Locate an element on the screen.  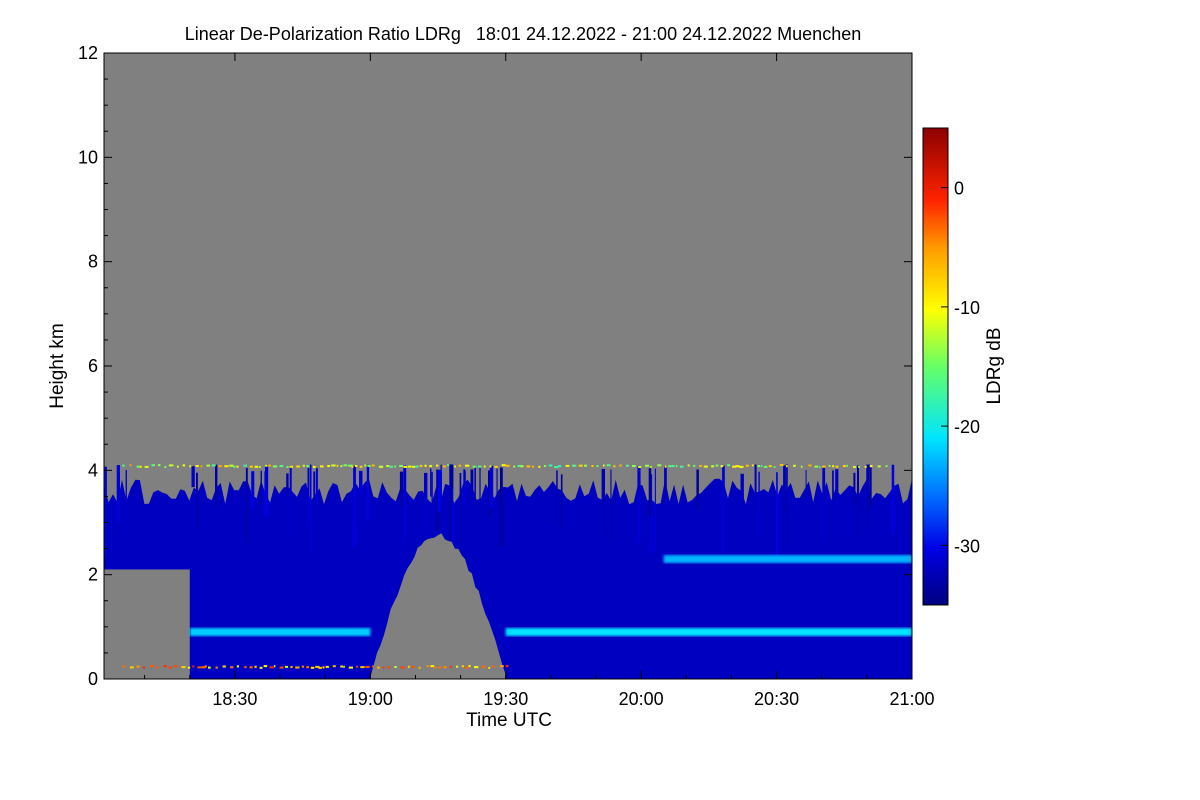
colorbar: 0 -10 -20 -30 LDRg dB is located at coordinates (963, 366).